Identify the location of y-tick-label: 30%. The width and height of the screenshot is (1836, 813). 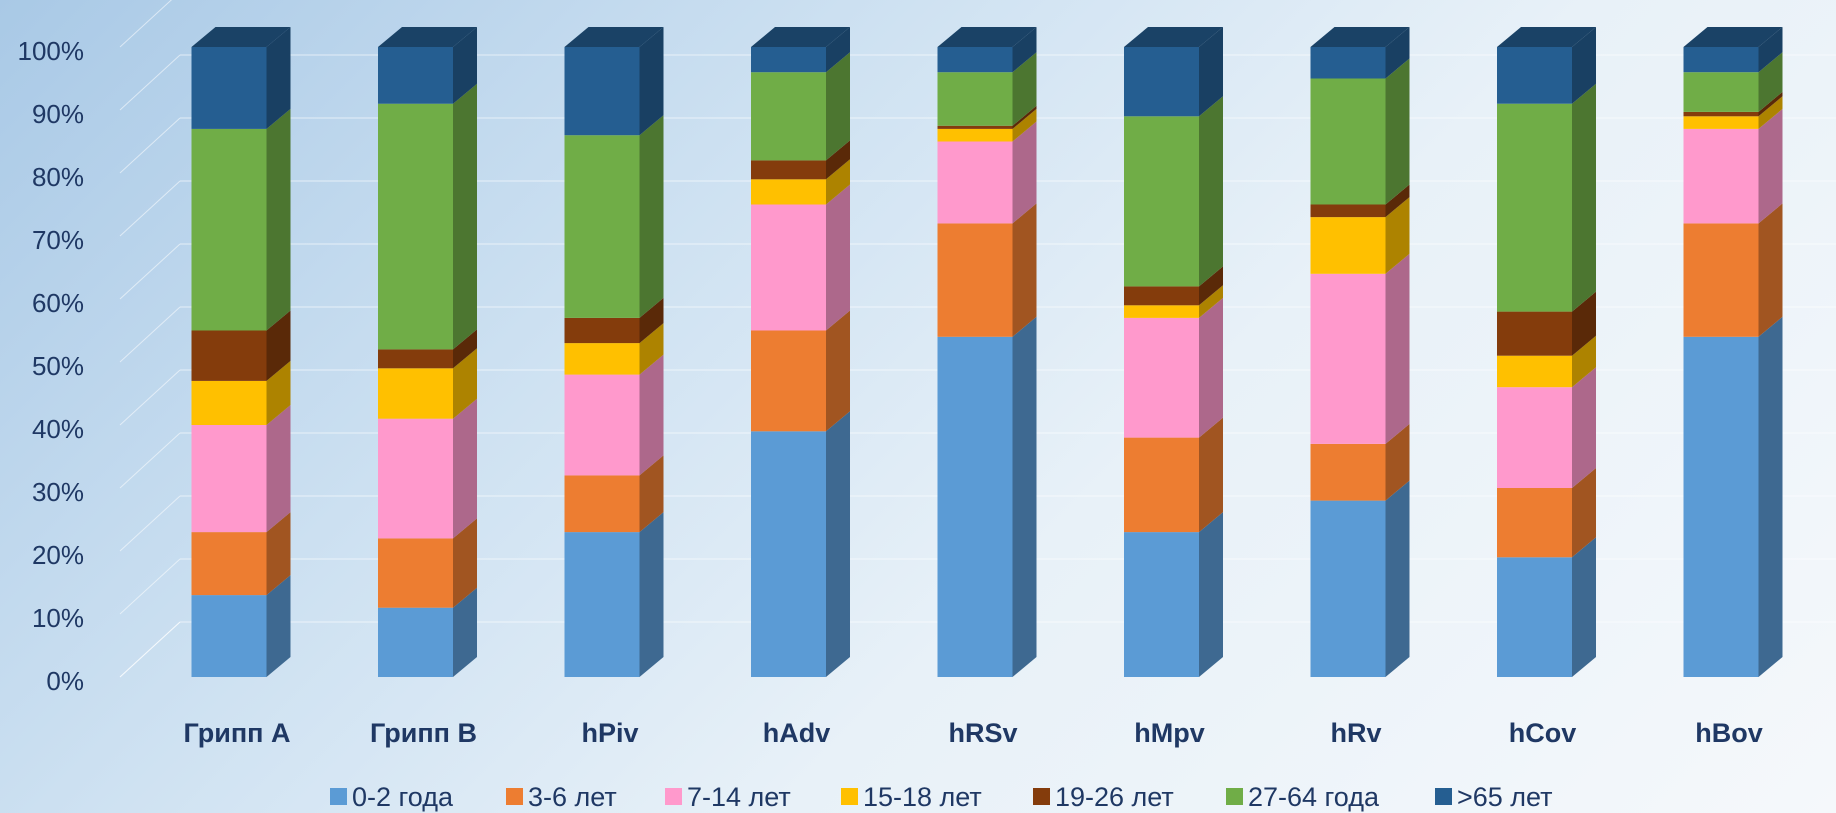
(58, 492).